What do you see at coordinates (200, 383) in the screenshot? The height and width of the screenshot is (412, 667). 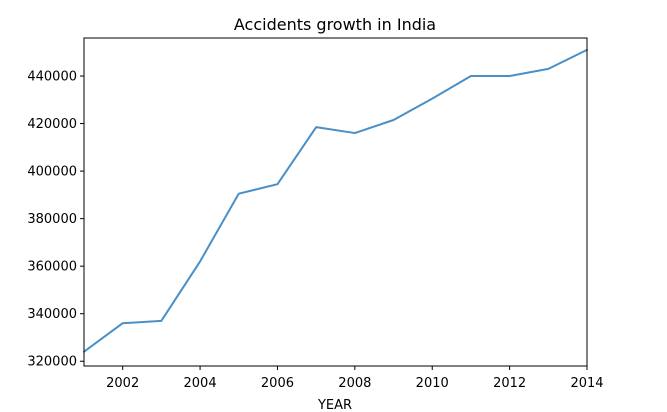 I see `x-tick-label: 2004` at bounding box center [200, 383].